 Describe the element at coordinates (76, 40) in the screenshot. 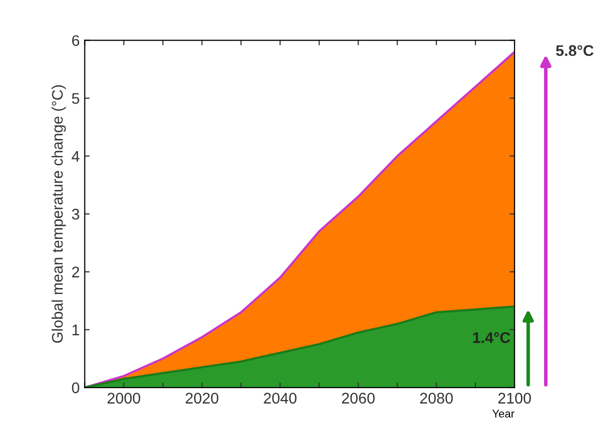

I see `y-tick-label: 6` at that location.